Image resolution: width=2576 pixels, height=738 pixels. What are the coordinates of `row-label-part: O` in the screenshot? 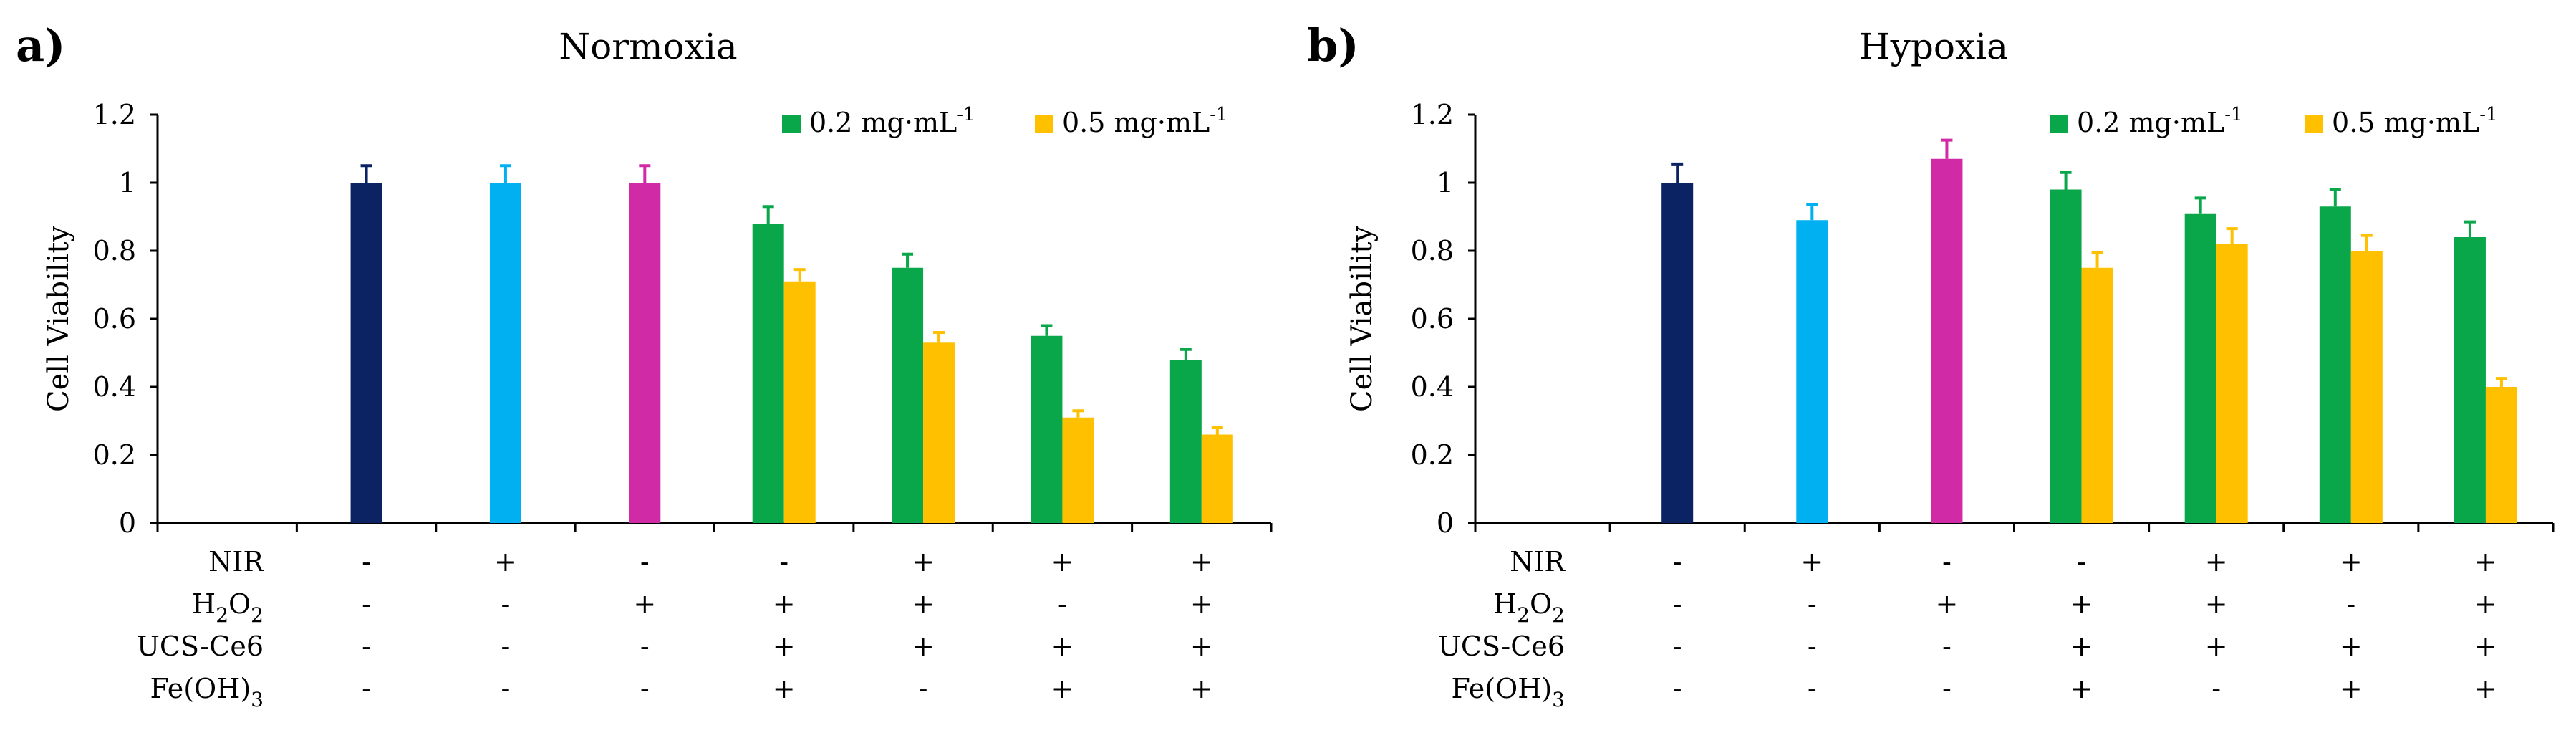 It's located at (1541, 604).